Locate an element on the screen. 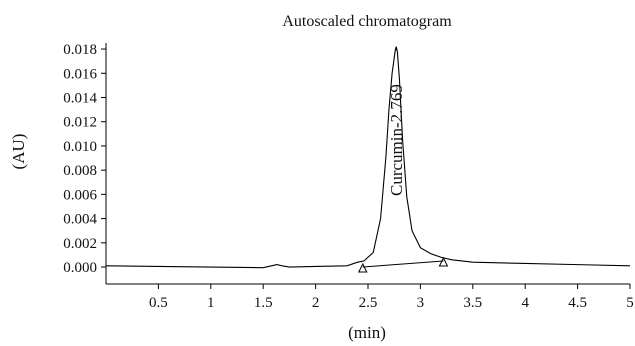 This screenshot has height=346, width=635. x-tick-label: 2.5 is located at coordinates (368, 303).